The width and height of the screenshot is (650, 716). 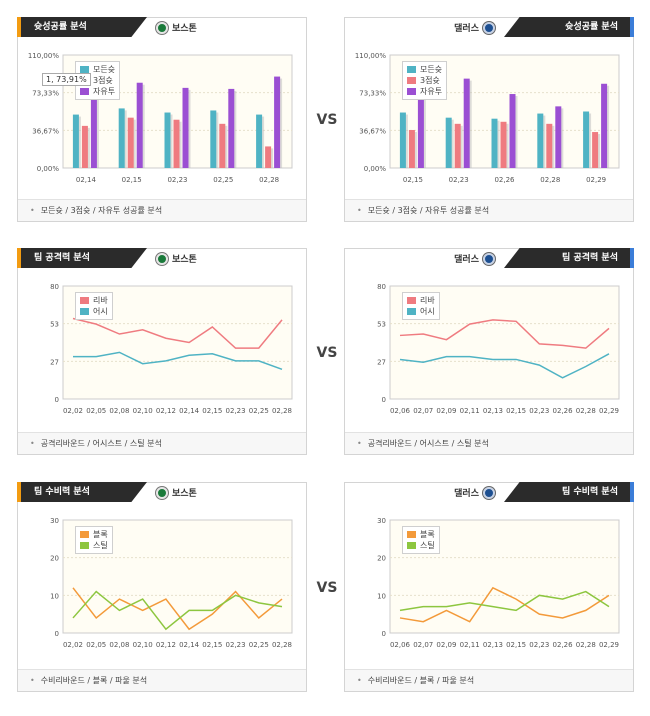 I want to click on x-tick-label: 02,07, so click(x=423, y=645).